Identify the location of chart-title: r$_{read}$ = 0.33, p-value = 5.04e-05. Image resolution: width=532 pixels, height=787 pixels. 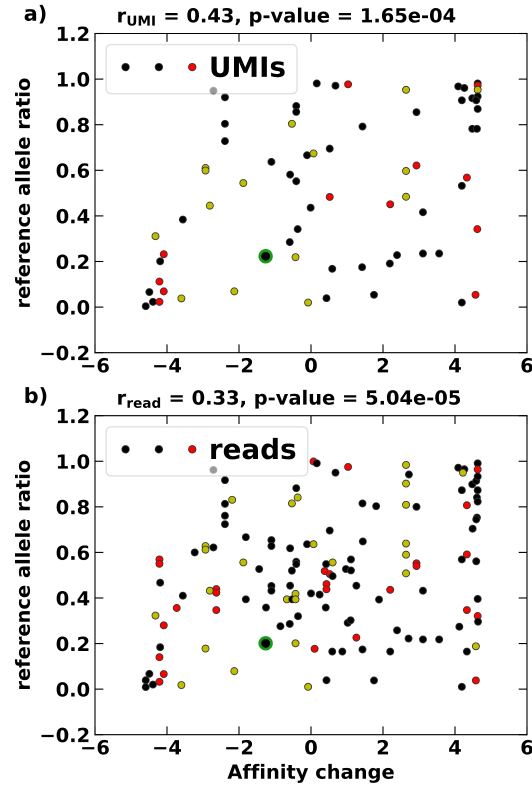
(289, 399).